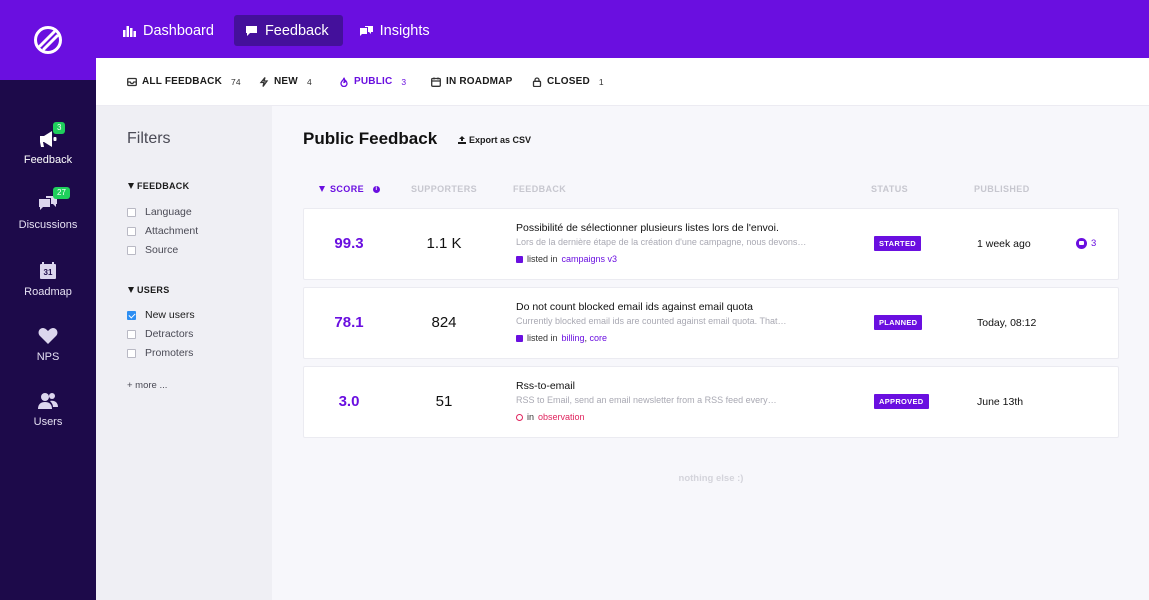  I want to click on tab-label: ALL FEEDBACK, so click(182, 81).